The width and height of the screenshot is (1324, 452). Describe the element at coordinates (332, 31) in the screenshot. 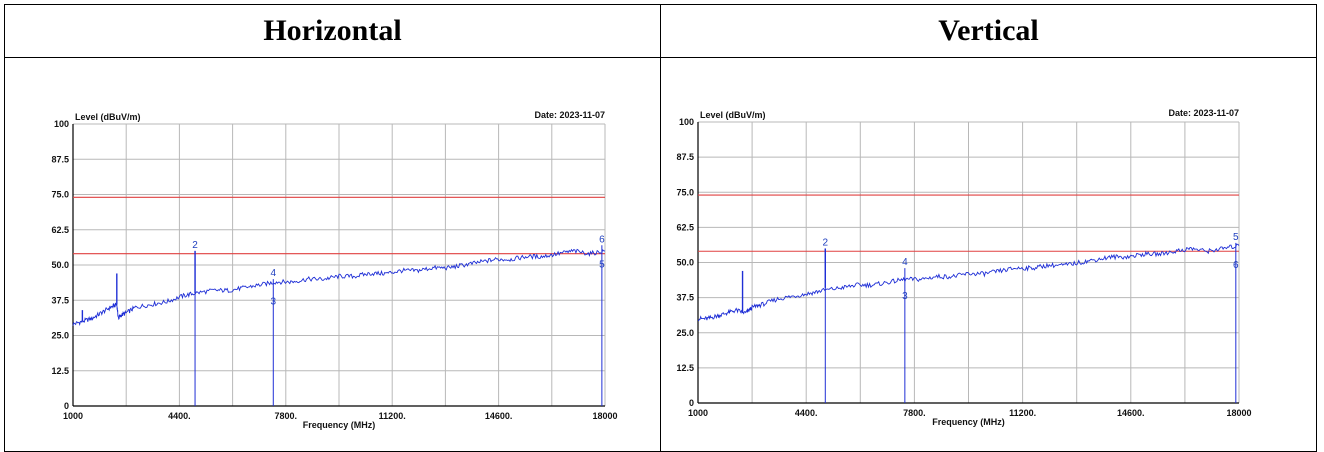

I see `panel-title-horizontal: Horizontal` at that location.